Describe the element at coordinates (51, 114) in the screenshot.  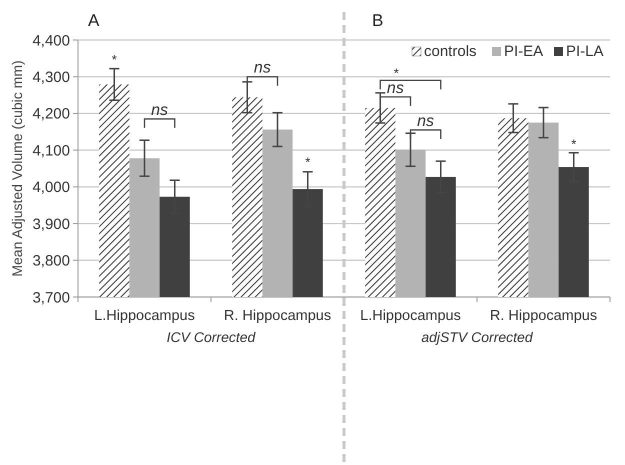
I see `y-tick-label: 4,200` at that location.